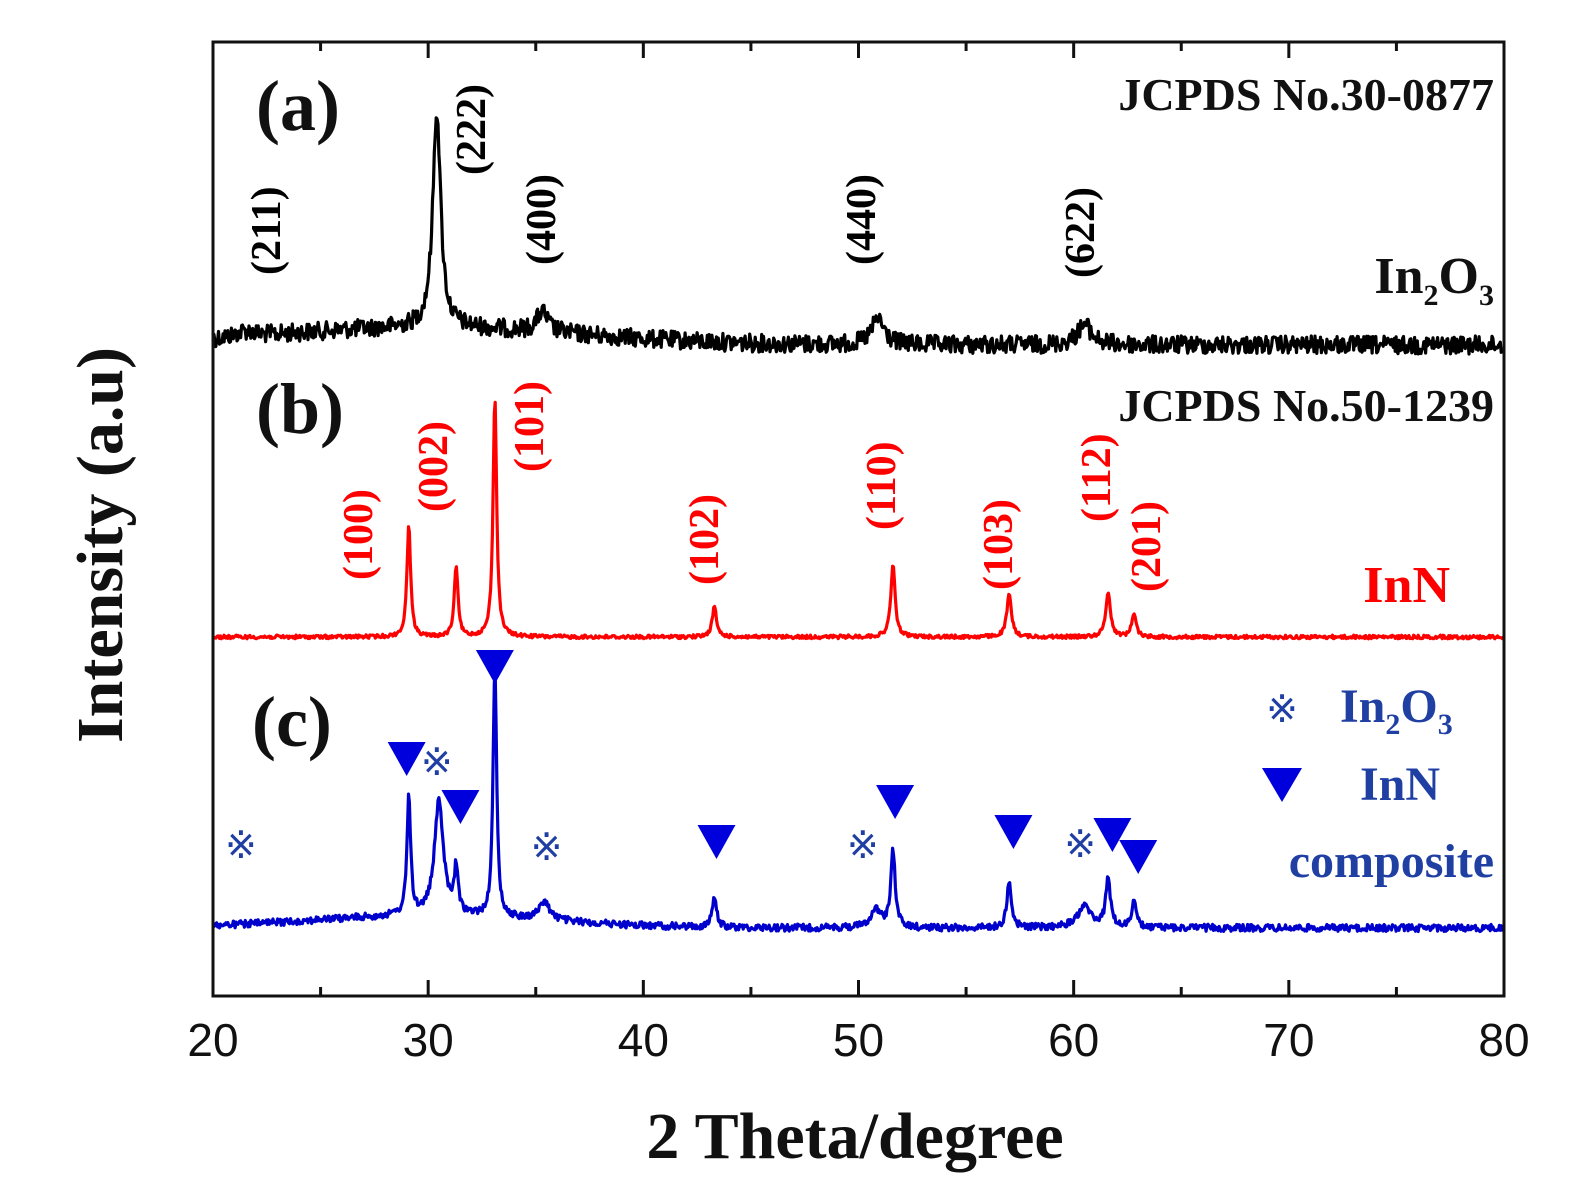  I want to click on x-tick-label: 60, so click(1073, 1040).